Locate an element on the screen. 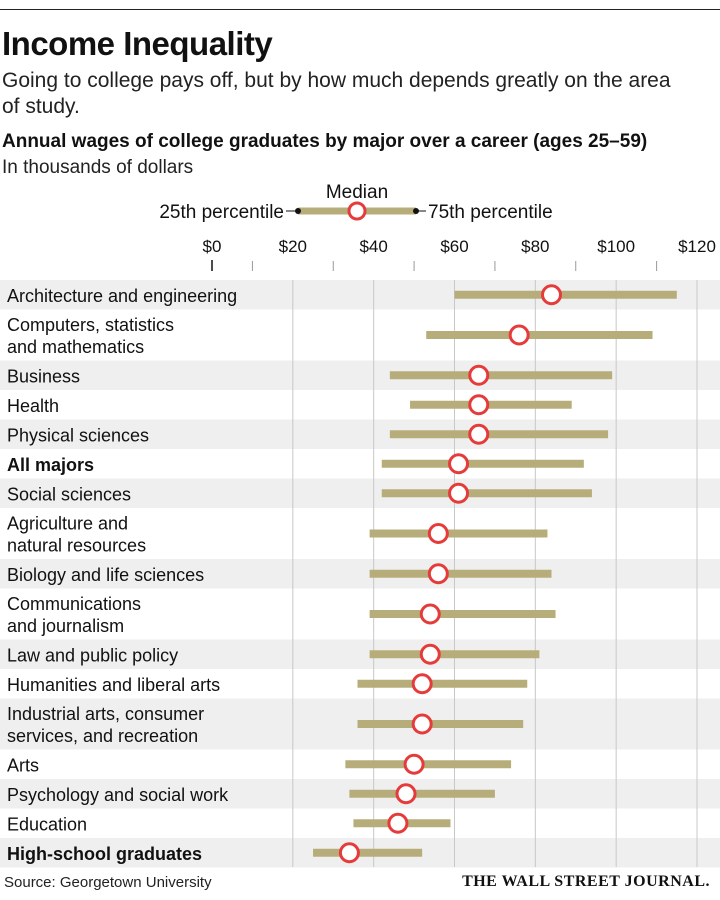 This screenshot has height=900, width=720. row-label: Arts is located at coordinates (23, 765).